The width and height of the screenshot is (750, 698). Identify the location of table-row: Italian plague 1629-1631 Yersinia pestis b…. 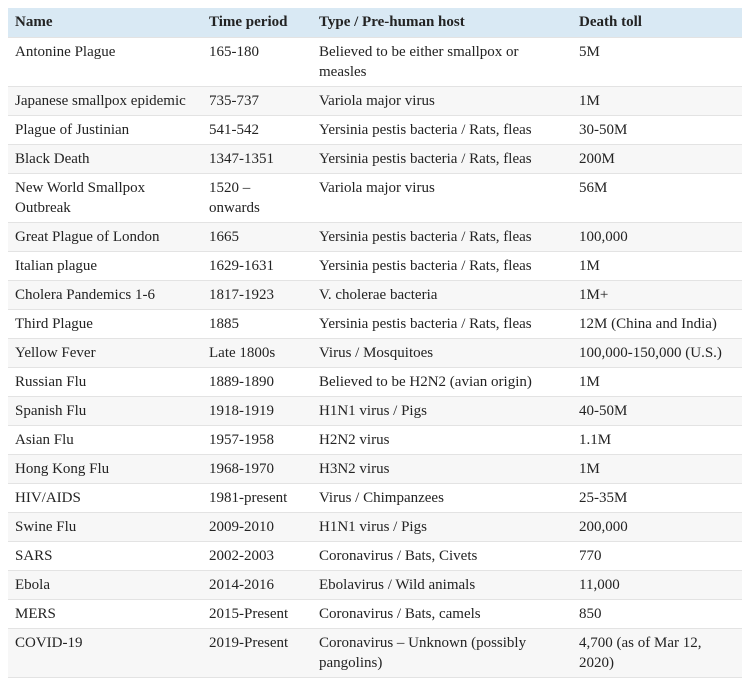
(375, 266).